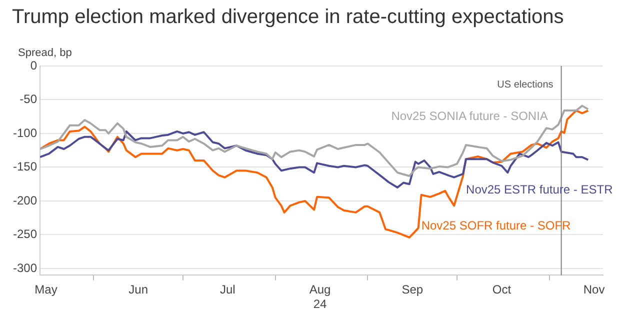 This screenshot has width=625, height=329. I want to click on y-tick-label: 0, so click(34, 65).